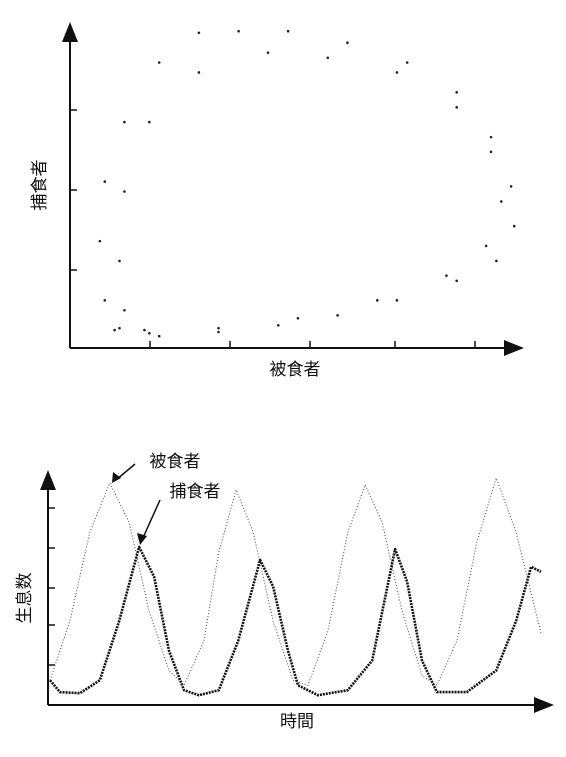  What do you see at coordinates (40, 185) in the screenshot?
I see `y-axis-label: 捕食者` at bounding box center [40, 185].